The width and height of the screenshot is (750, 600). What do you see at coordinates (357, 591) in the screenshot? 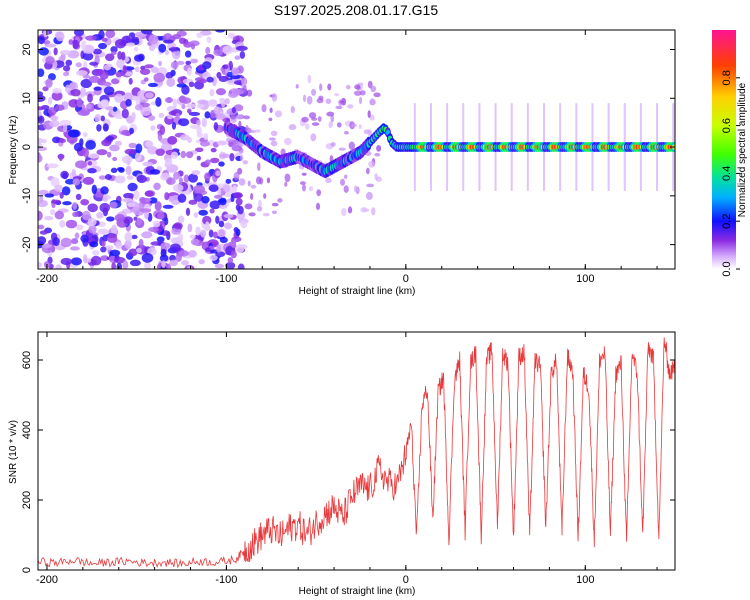
I see `snr-xlabel: Height of straight line (km)` at bounding box center [357, 591].